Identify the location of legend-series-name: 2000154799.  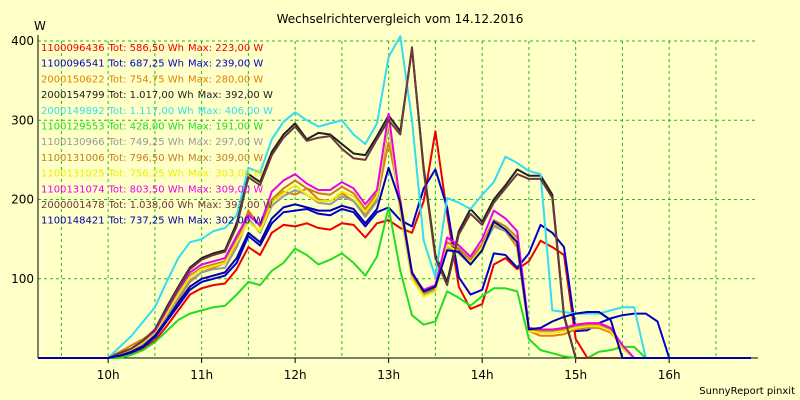
(73, 95).